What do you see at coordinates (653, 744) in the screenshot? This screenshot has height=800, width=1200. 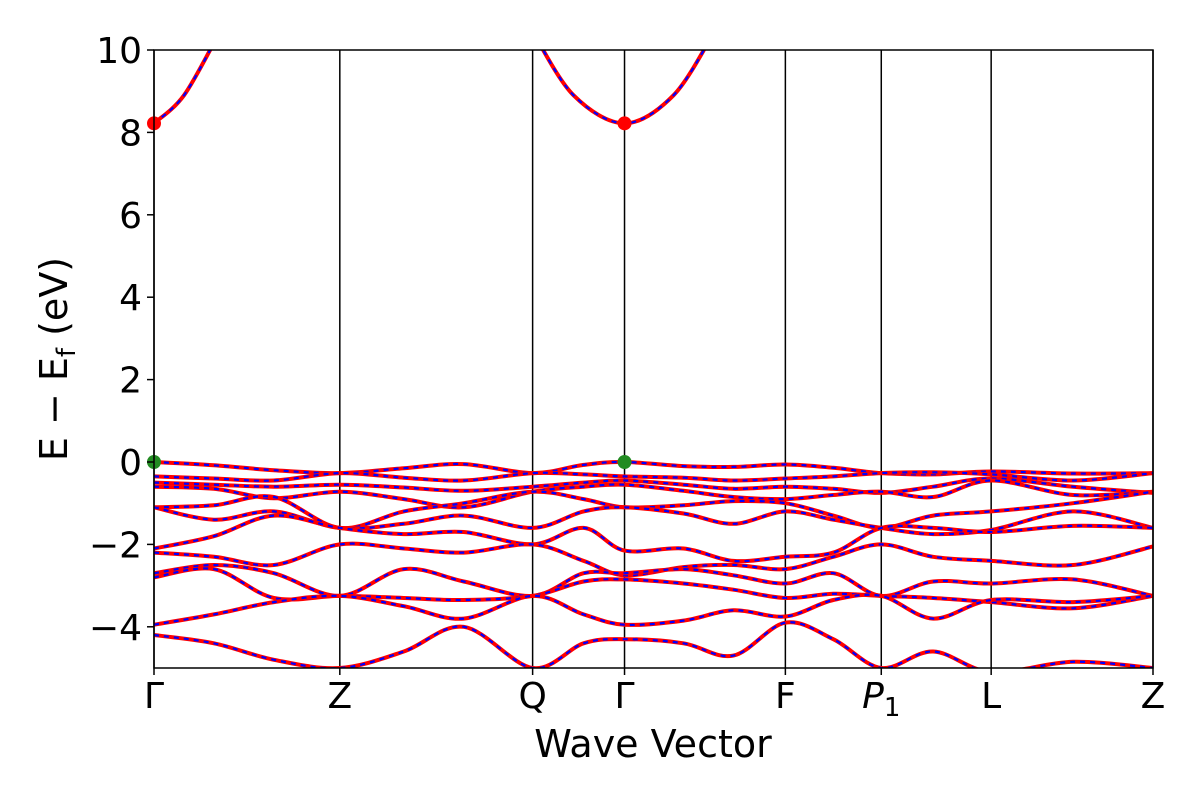 I see `x-axis-title: Wave Vector` at bounding box center [653, 744].